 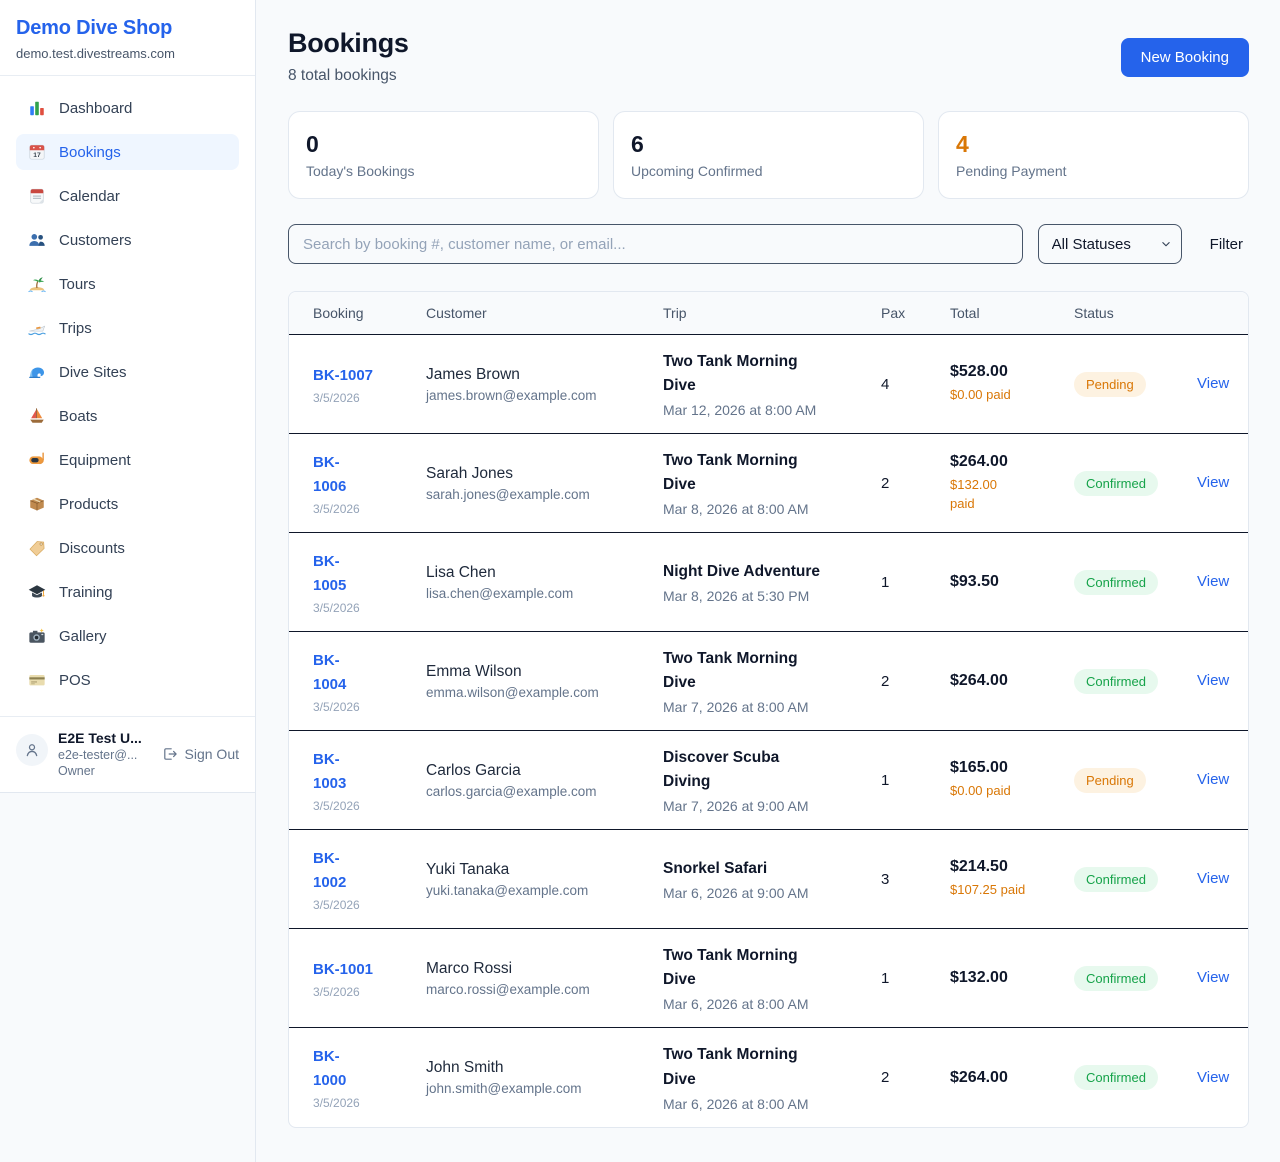 What do you see at coordinates (127, 548) in the screenshot?
I see `sidebar-item-discounts: Discounts` at bounding box center [127, 548].